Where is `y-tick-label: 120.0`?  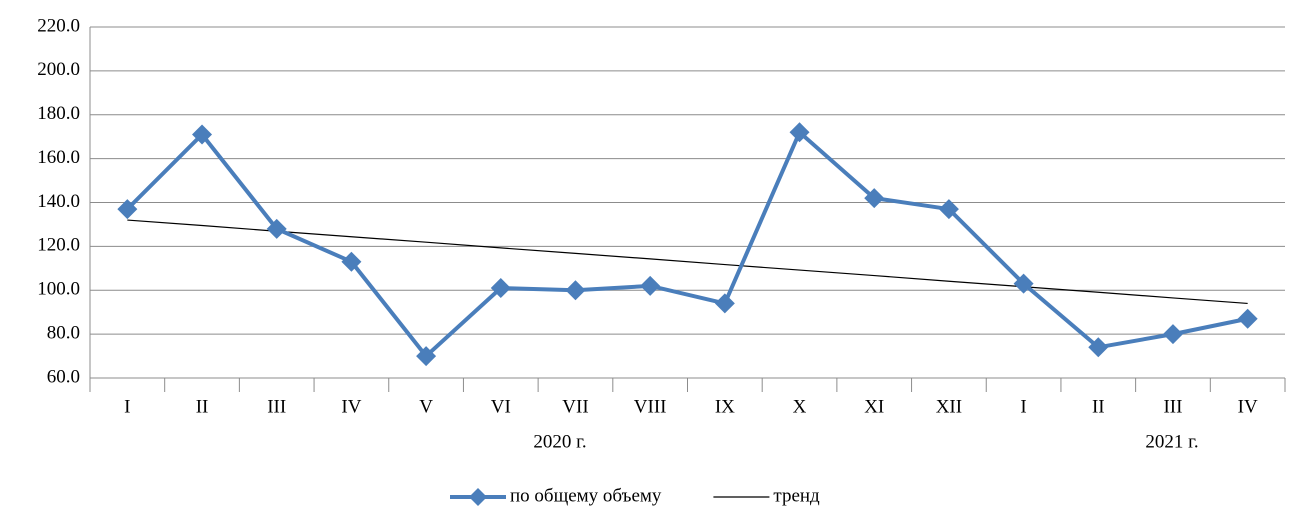
y-tick-label: 120.0 is located at coordinates (58, 245).